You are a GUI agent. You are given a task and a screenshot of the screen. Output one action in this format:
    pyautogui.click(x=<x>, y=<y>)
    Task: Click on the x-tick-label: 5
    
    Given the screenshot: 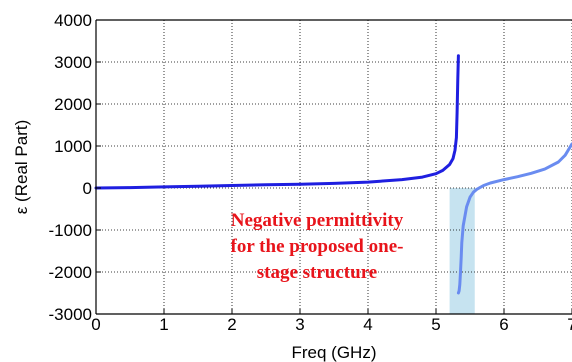 What is the action you would take?
    pyautogui.click(x=435, y=324)
    